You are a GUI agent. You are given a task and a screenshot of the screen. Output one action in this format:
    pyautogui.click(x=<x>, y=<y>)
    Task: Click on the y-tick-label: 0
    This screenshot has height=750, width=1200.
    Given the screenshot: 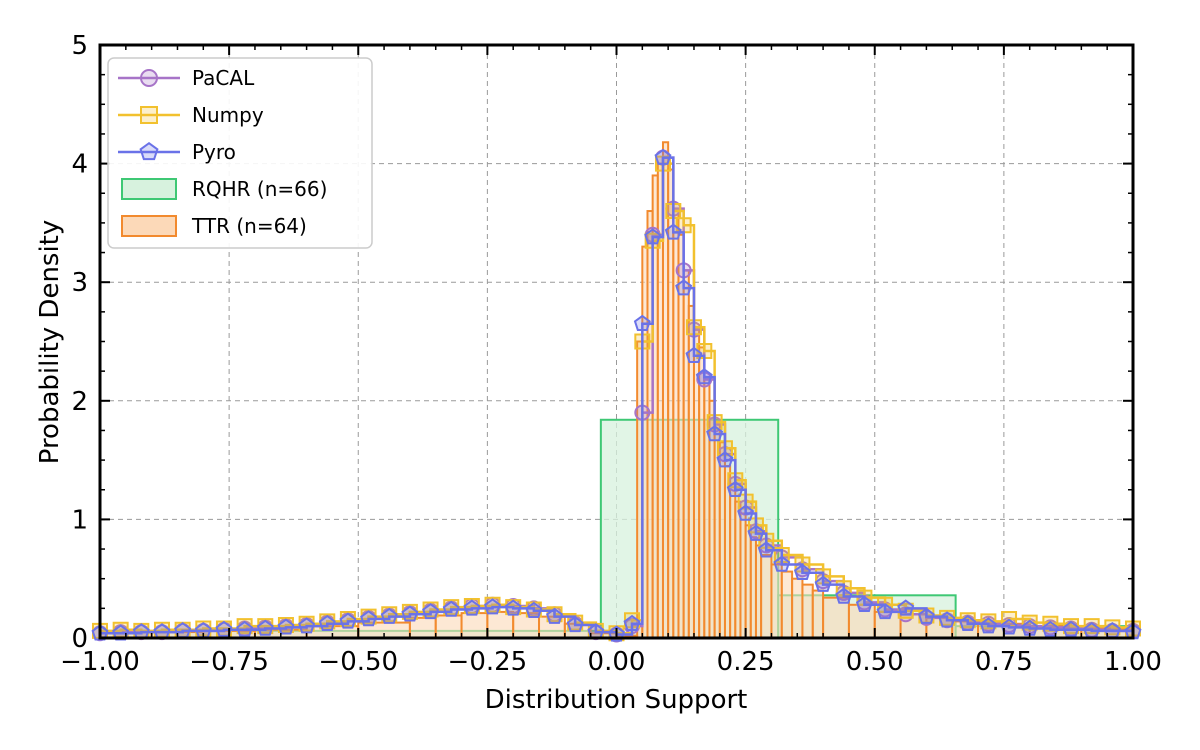 What is the action you would take?
    pyautogui.click(x=79, y=639)
    